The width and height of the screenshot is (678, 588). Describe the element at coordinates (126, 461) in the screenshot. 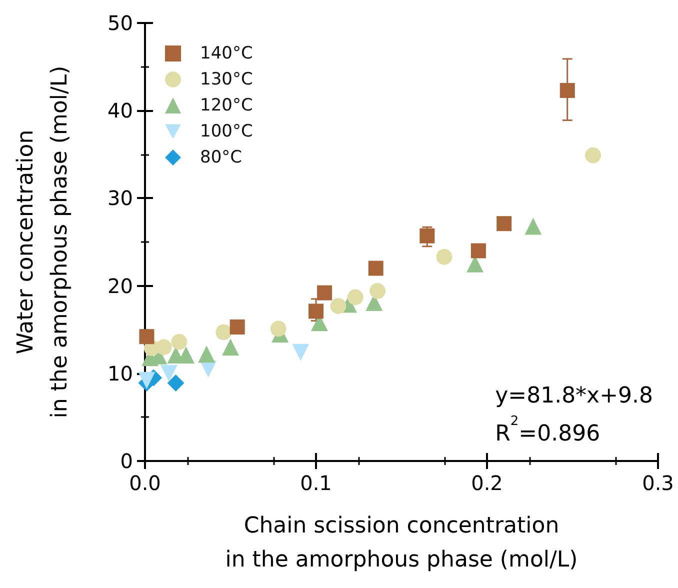

I see `y-tick-label: 0` at that location.